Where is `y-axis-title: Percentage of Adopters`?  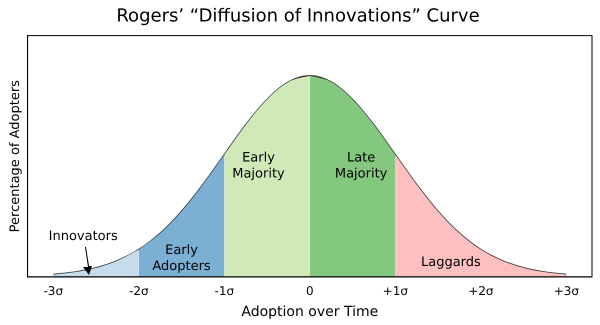 y-axis-title: Percentage of Adopters is located at coordinates (16, 156).